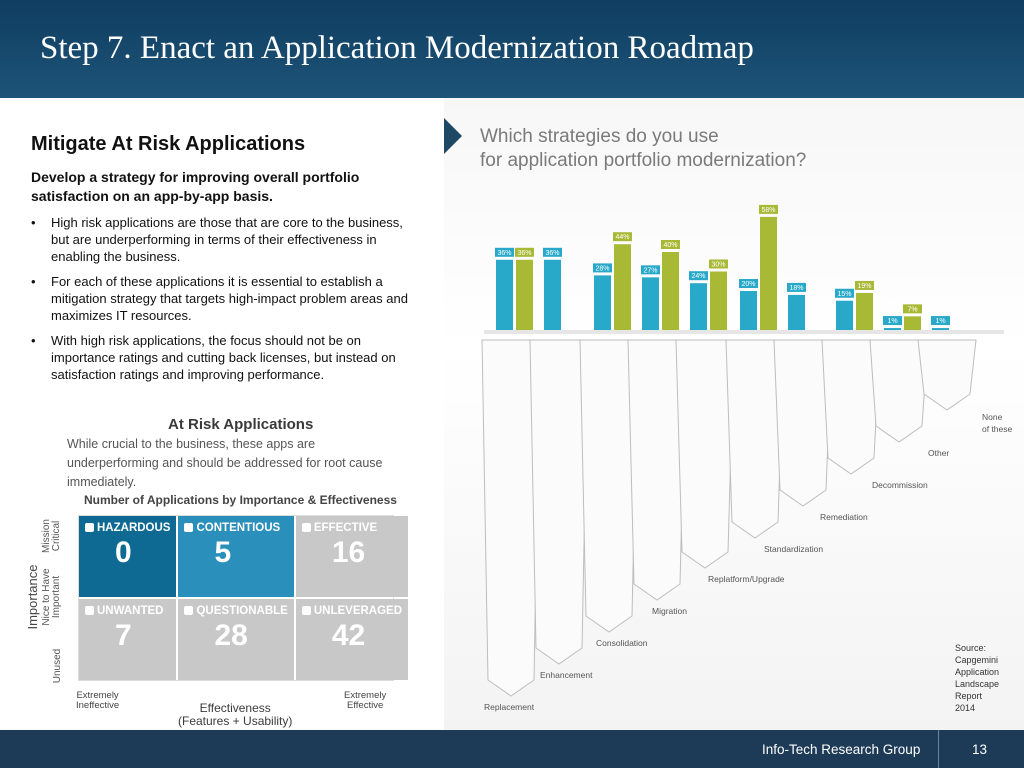 This screenshot has width=1024, height=768. I want to click on footer-bar: Info-Tech Research Group 13, so click(512, 749).